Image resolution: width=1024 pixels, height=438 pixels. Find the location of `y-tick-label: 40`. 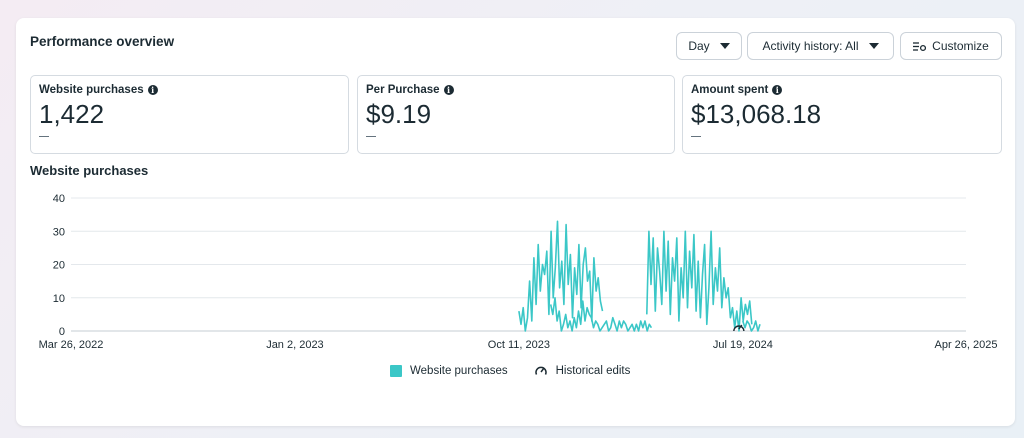

y-tick-label: 40 is located at coordinates (59, 199).